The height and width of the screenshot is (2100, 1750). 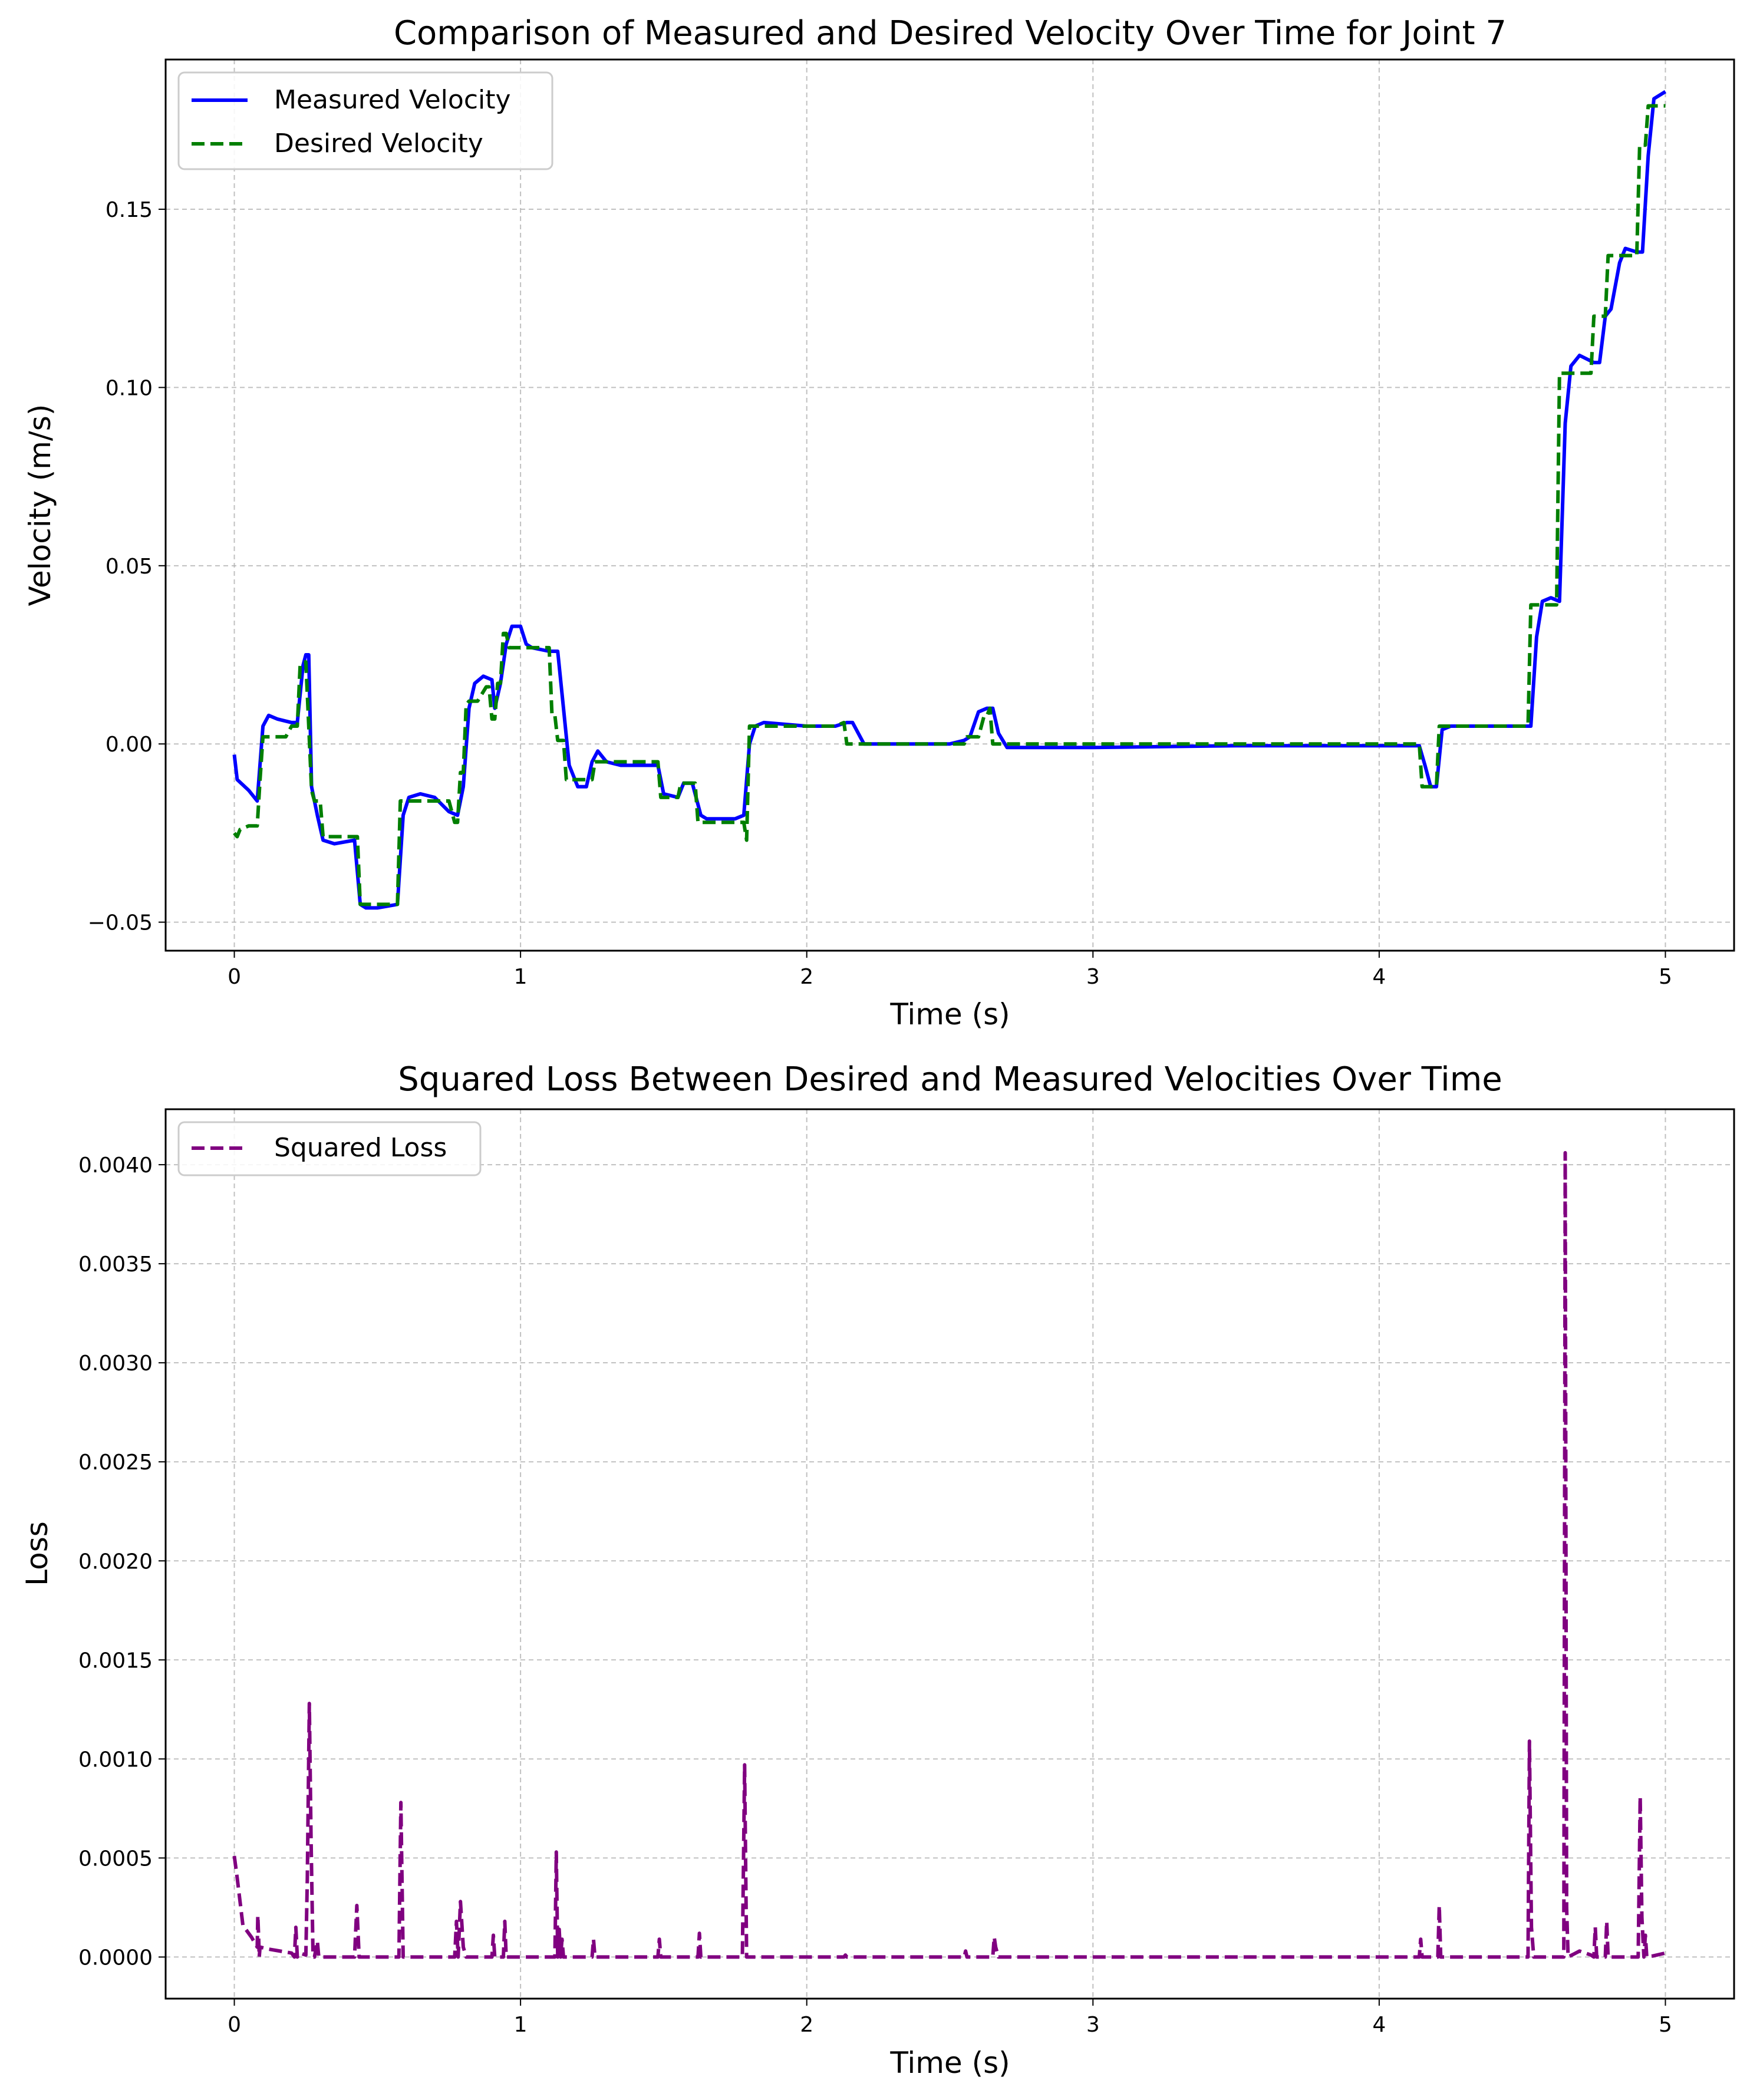 What do you see at coordinates (115, 1859) in the screenshot?
I see `squared-loss-chart-y-tick-label-0-0005: 0.0005` at bounding box center [115, 1859].